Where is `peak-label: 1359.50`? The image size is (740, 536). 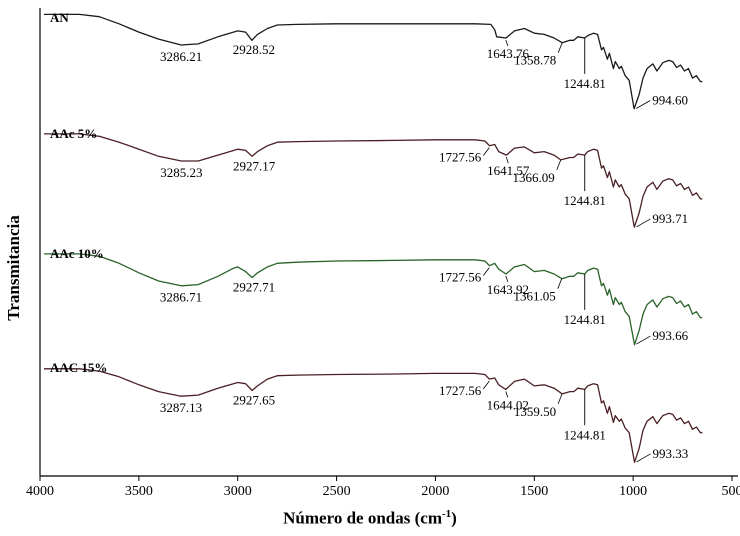
peak-label: 1359.50 is located at coordinates (535, 411).